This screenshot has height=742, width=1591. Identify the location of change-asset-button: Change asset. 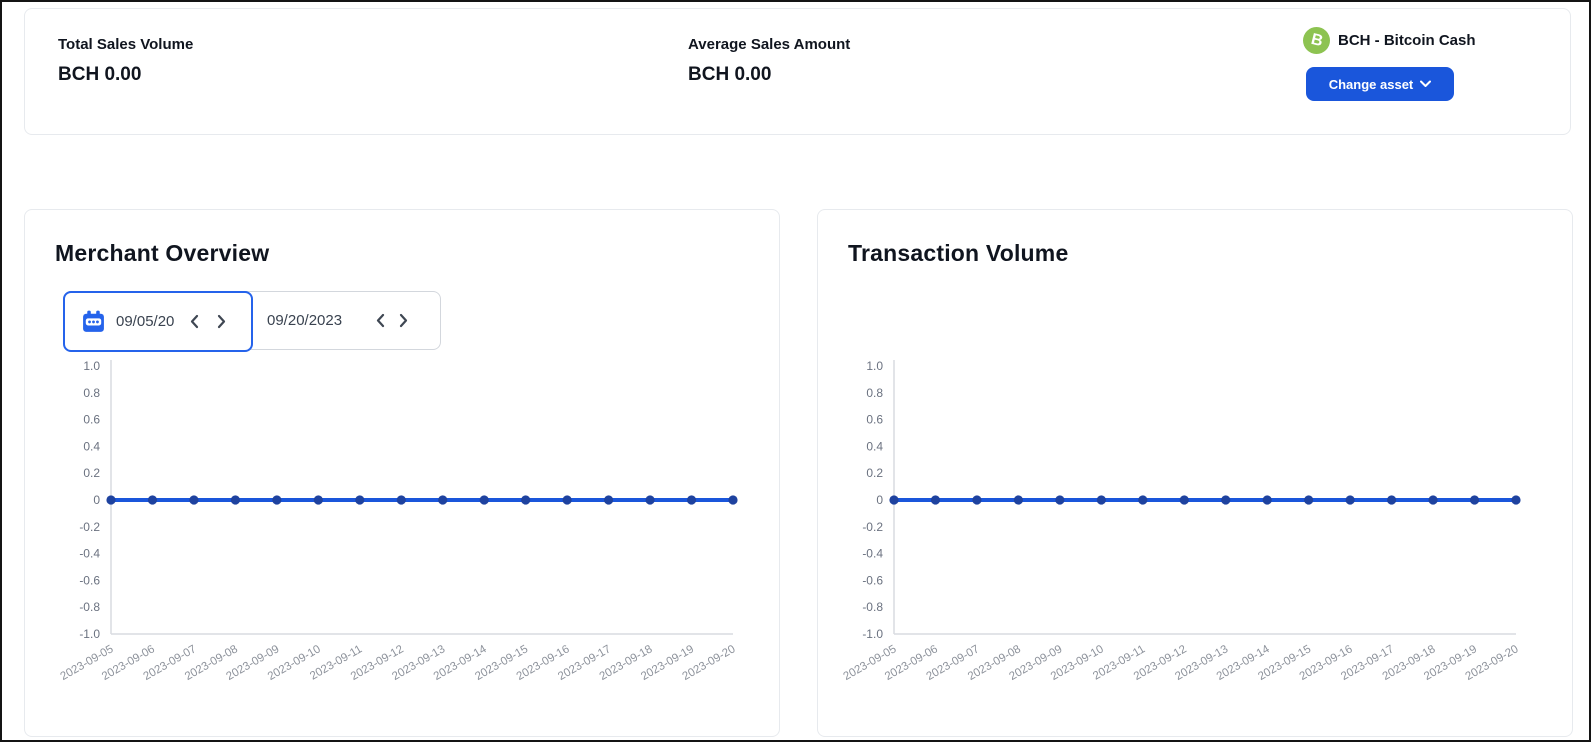
(1380, 84).